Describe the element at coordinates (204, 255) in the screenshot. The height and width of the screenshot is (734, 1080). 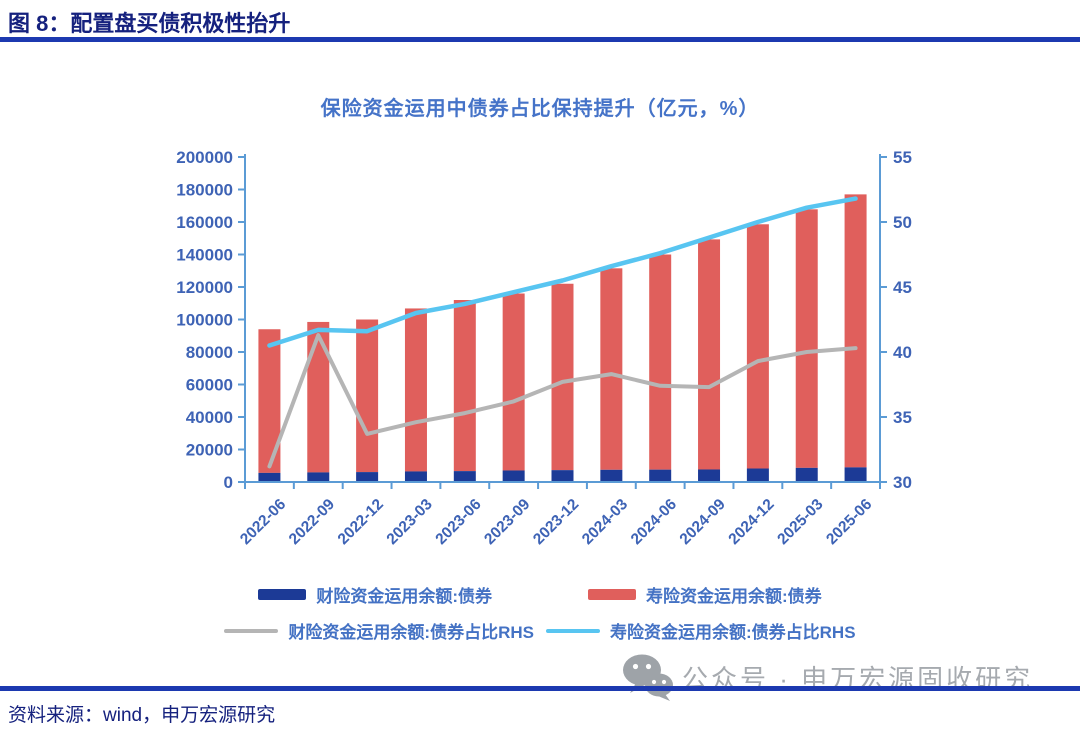
I see `left-tick-label: 140000` at that location.